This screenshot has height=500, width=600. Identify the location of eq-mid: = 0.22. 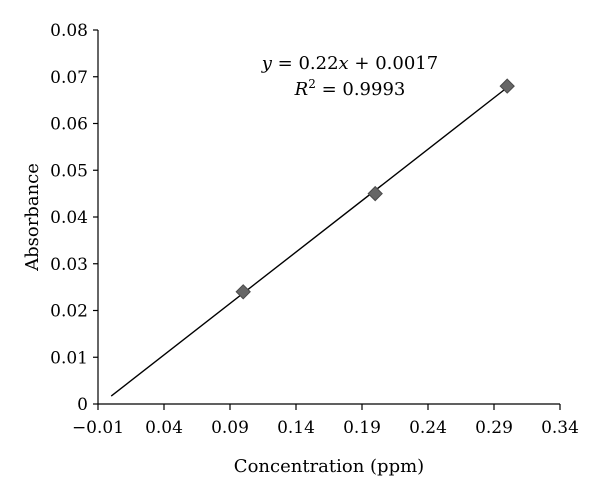
(305, 63).